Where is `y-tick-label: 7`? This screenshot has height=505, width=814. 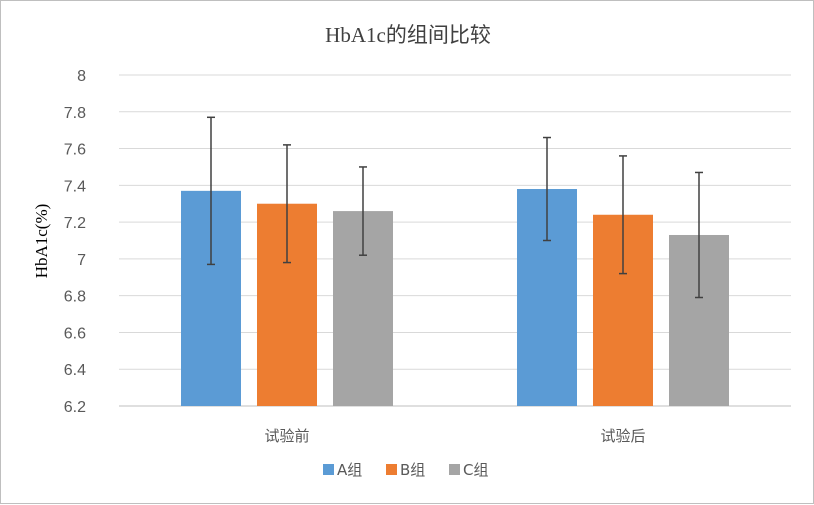 y-tick-label: 7 is located at coordinates (81, 260).